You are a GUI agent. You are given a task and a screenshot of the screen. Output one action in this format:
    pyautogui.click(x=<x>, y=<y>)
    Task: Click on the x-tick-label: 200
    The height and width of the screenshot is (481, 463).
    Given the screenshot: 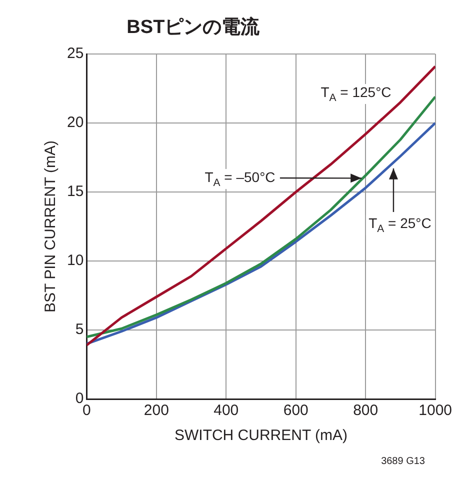 What is the action you would take?
    pyautogui.click(x=156, y=411)
    